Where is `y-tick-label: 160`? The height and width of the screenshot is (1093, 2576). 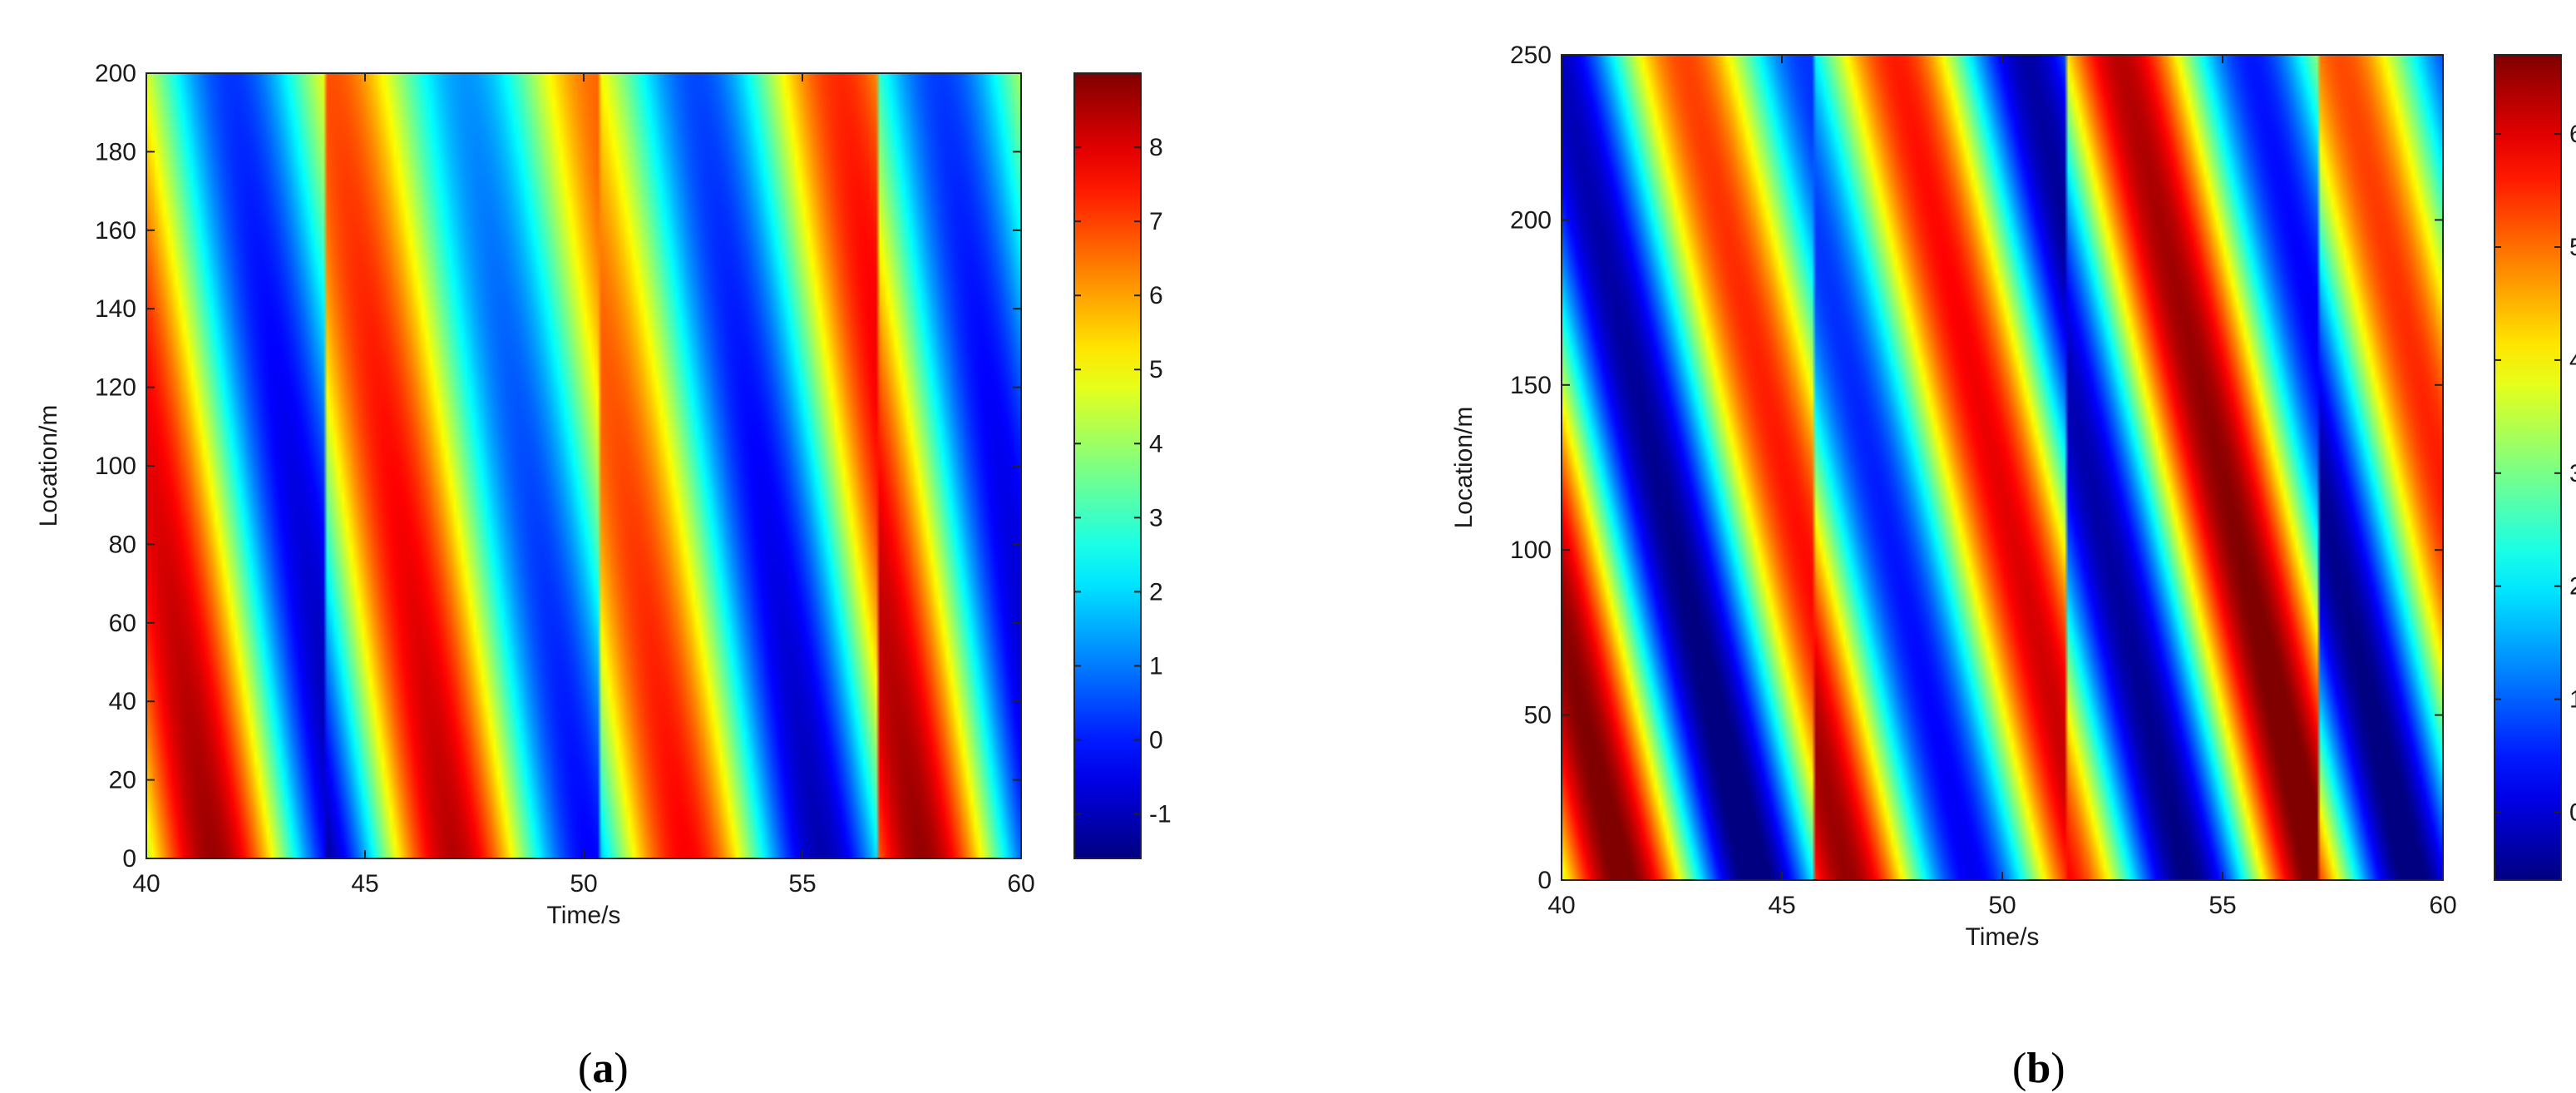
y-tick-label: 160 is located at coordinates (115, 231).